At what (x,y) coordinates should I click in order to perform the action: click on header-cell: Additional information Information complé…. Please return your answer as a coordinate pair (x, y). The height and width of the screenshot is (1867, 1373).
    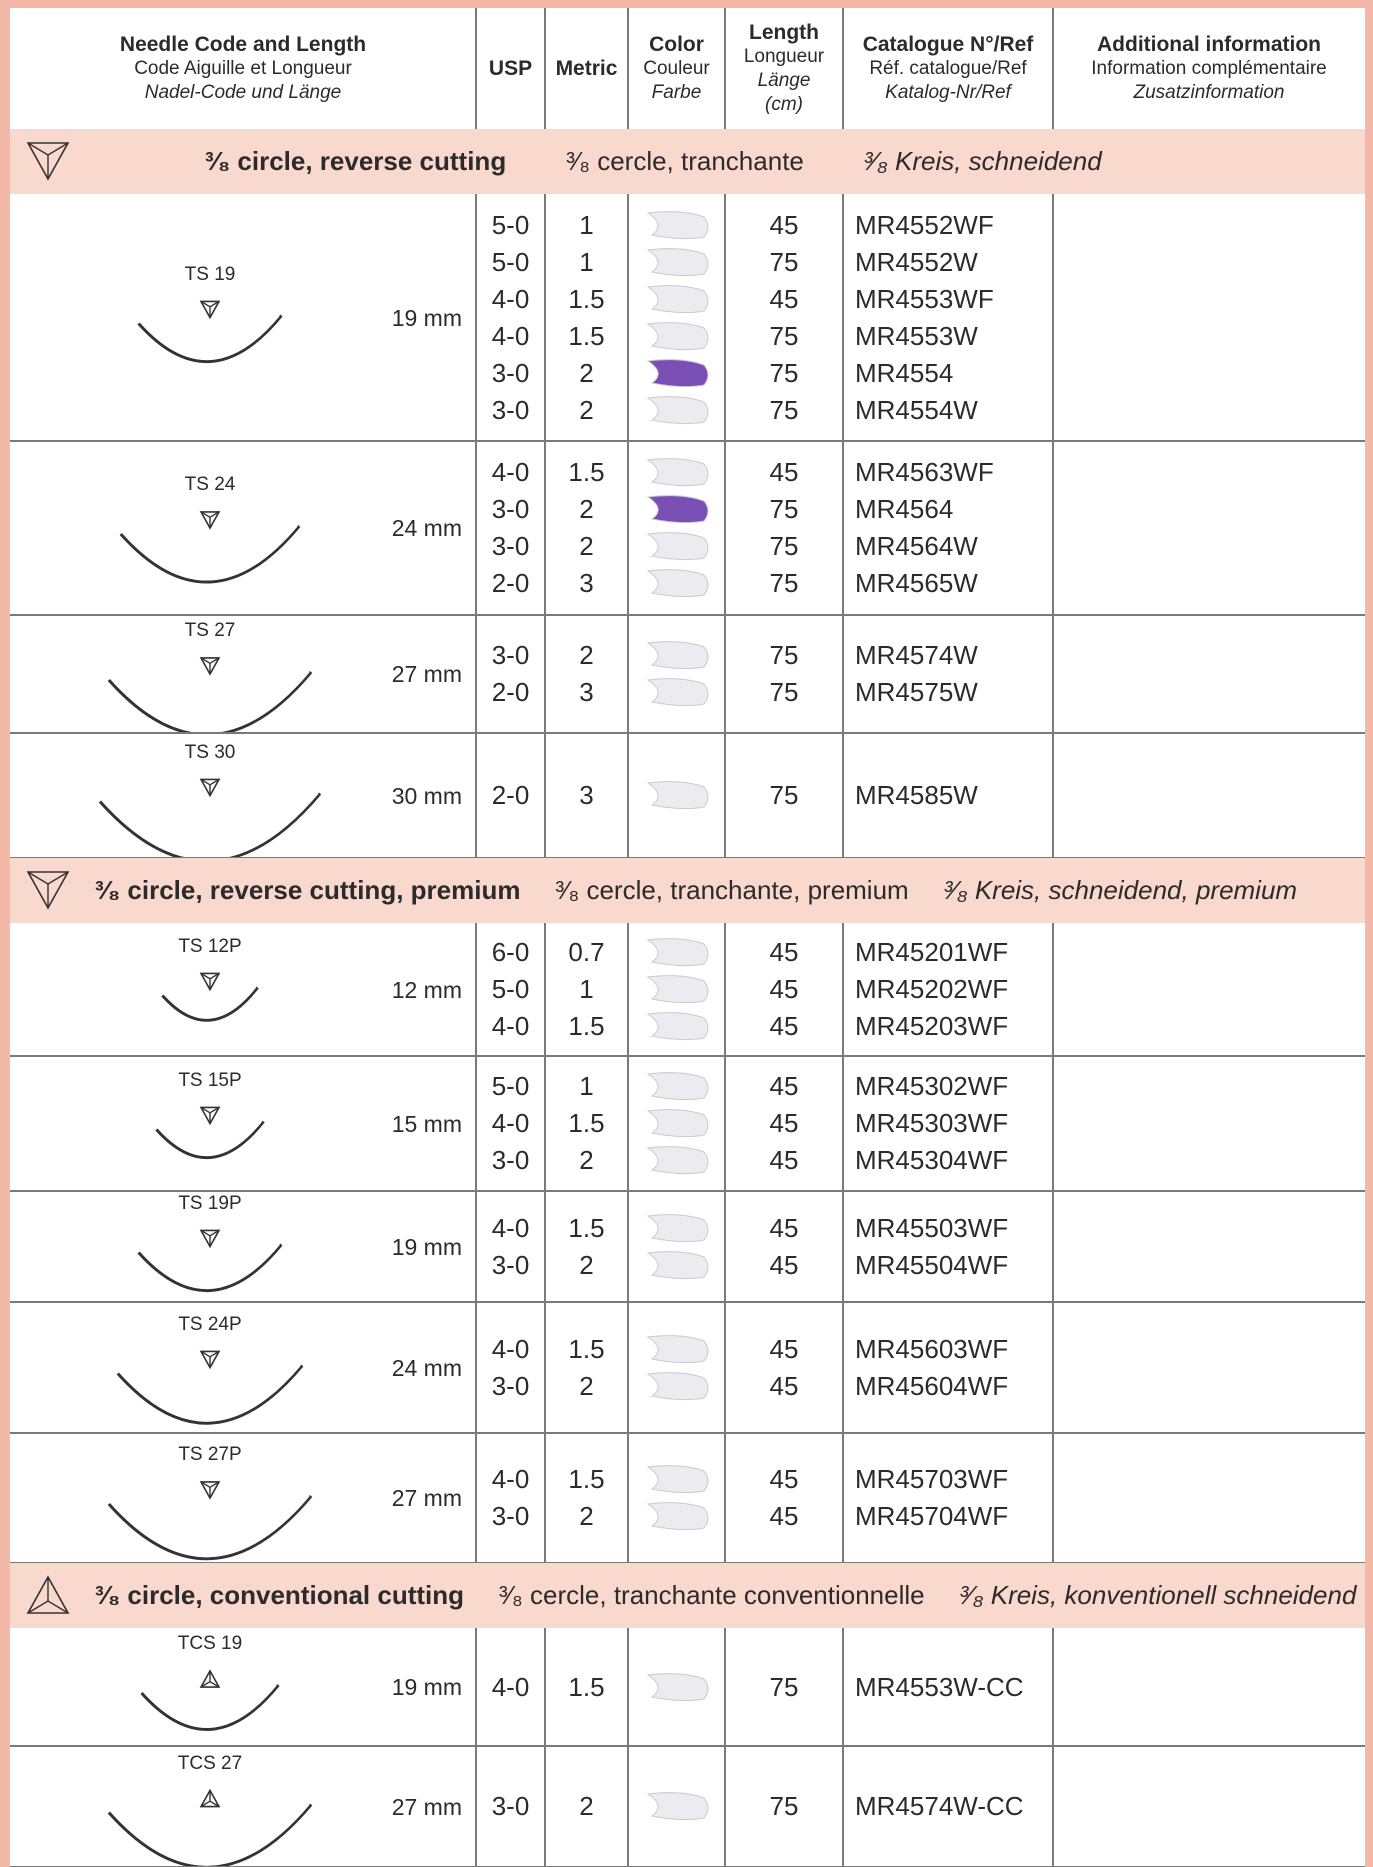
    Looking at the image, I should click on (1209, 68).